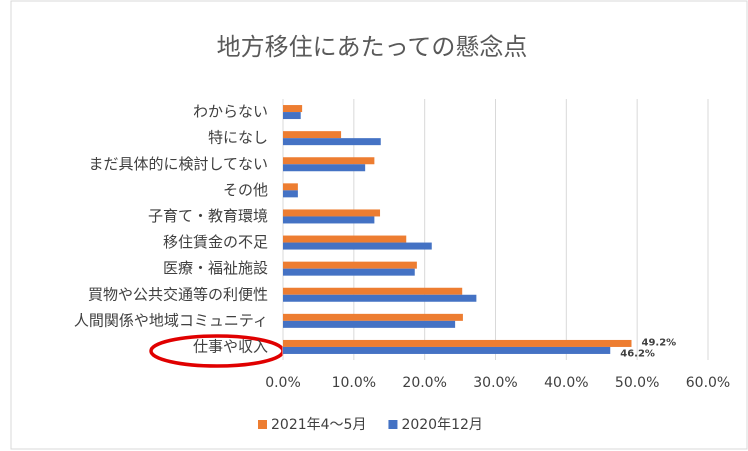 Image resolution: width=748 pixels, height=451 pixels. I want to click on y-tick-label: 特になし, so click(238, 138).